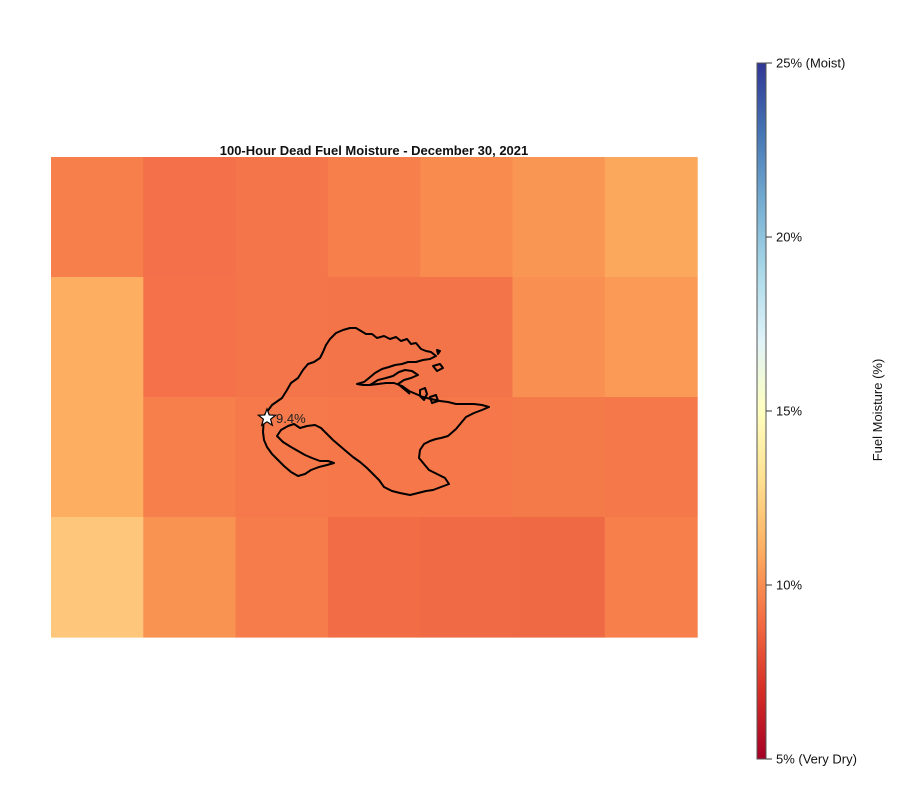  I want to click on heatmap-cell-r0-c2, so click(282, 217).